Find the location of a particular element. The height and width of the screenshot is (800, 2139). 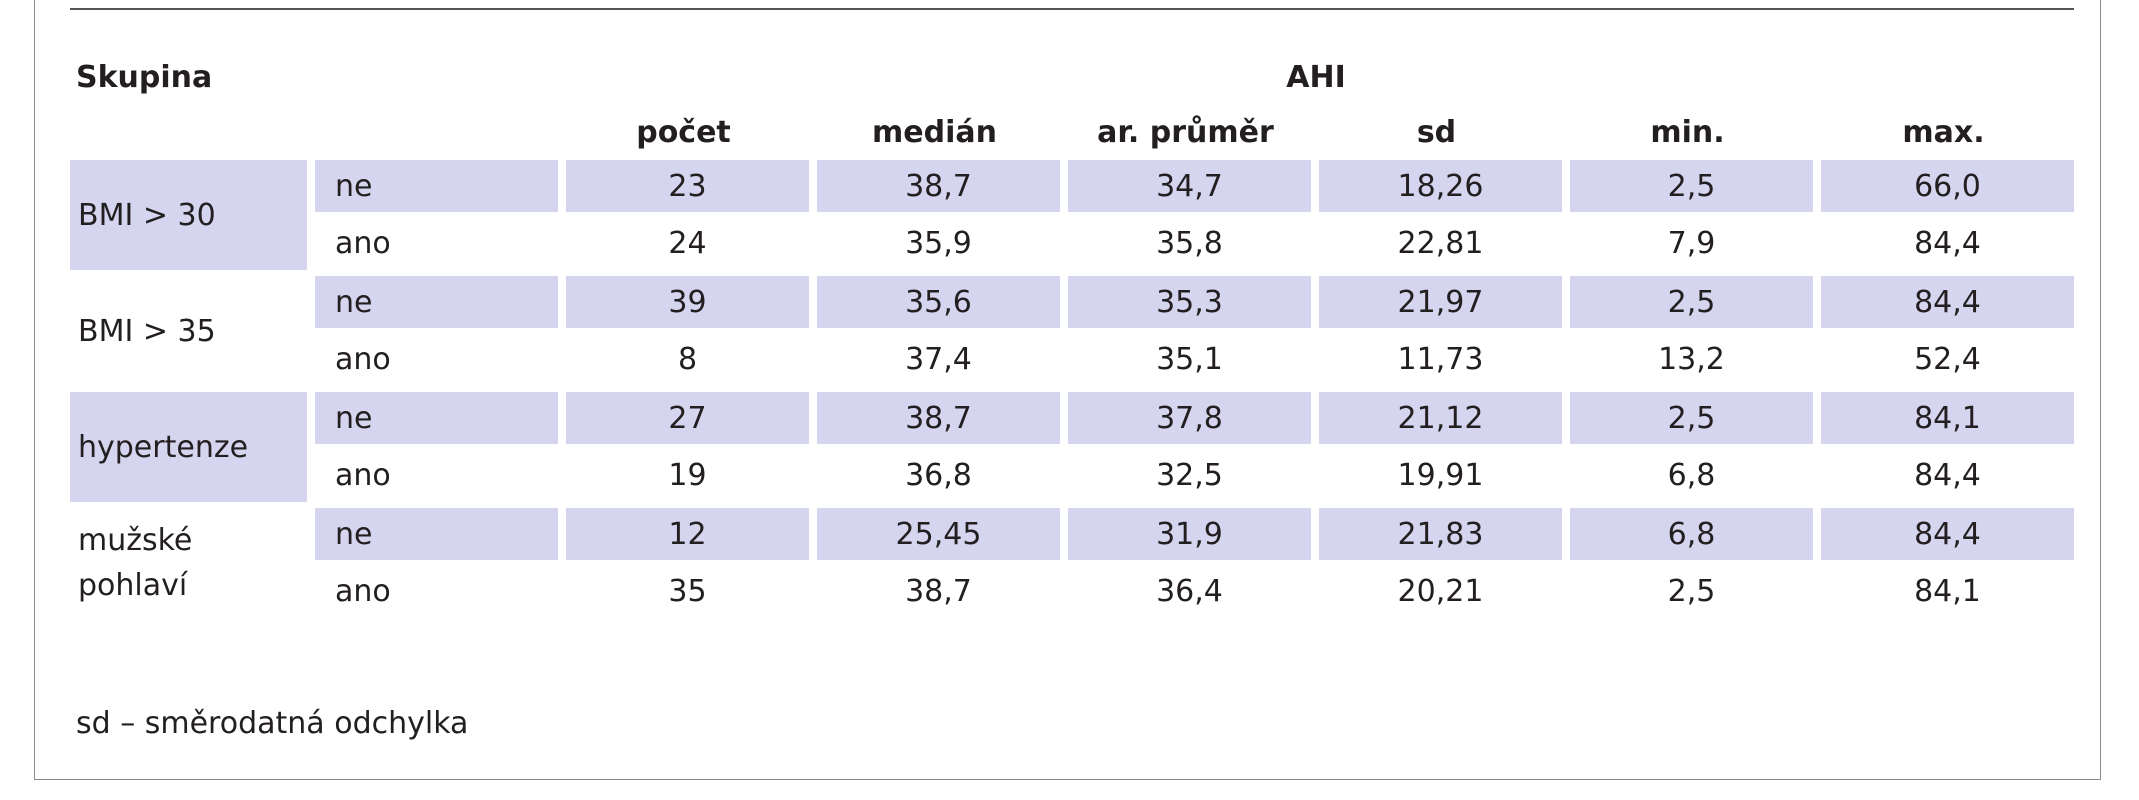

table-cell: 23 is located at coordinates (687, 186).